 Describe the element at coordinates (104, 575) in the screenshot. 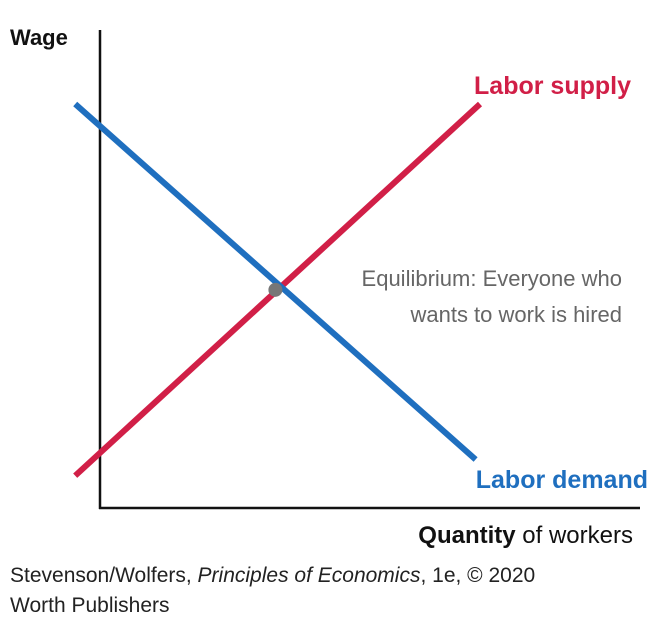

I see `credit-author: Stevenson/Wolfers,` at that location.